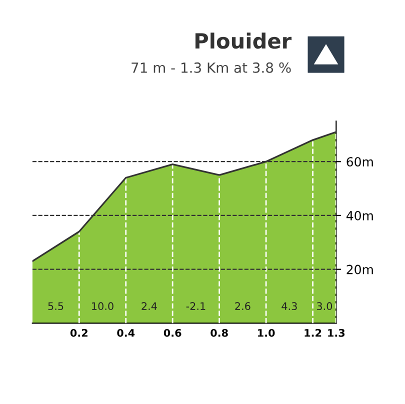 The width and height of the screenshot is (405, 404). What do you see at coordinates (79, 332) in the screenshot?
I see `x-tick-label: 0.2` at bounding box center [79, 332].